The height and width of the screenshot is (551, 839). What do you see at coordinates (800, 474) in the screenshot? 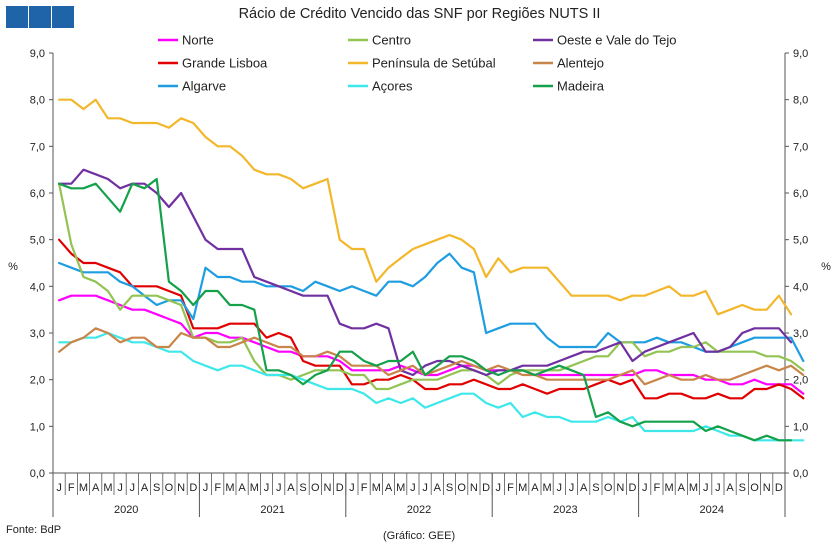
I see `y-tick-label-right: 0,0` at bounding box center [800, 474].